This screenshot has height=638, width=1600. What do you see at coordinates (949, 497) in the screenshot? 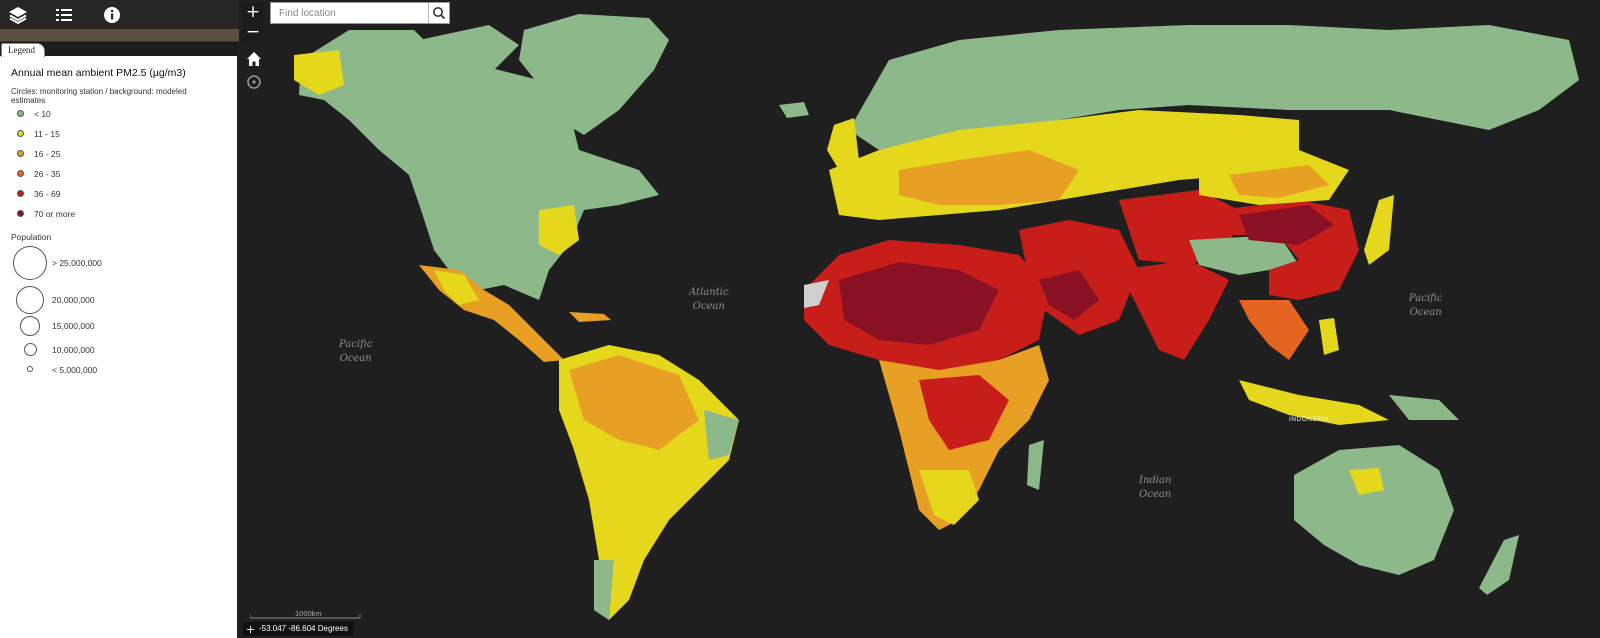
I see `southern-africa-yellow` at bounding box center [949, 497].